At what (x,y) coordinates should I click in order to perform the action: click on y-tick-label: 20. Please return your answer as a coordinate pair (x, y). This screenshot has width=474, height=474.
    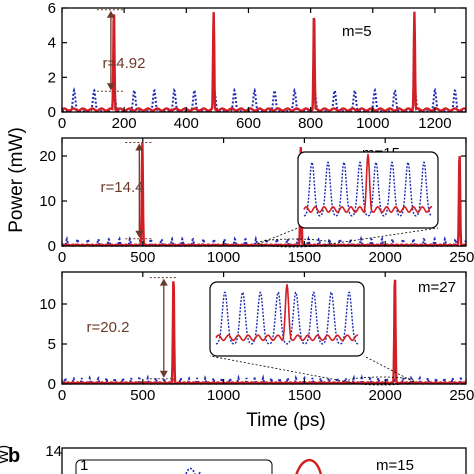
    Looking at the image, I should click on (47, 156).